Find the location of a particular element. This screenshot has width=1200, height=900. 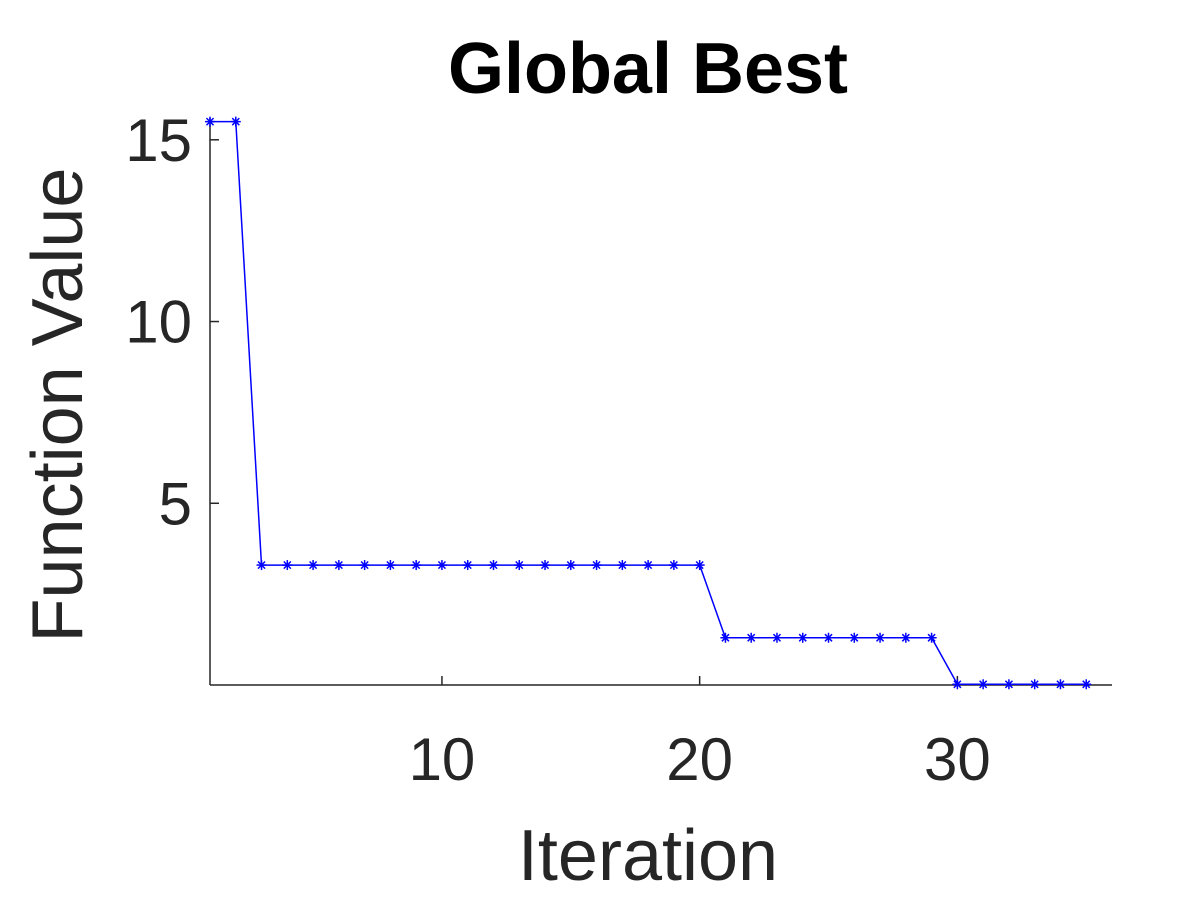

y-tick-label: 5 is located at coordinates (175, 503).